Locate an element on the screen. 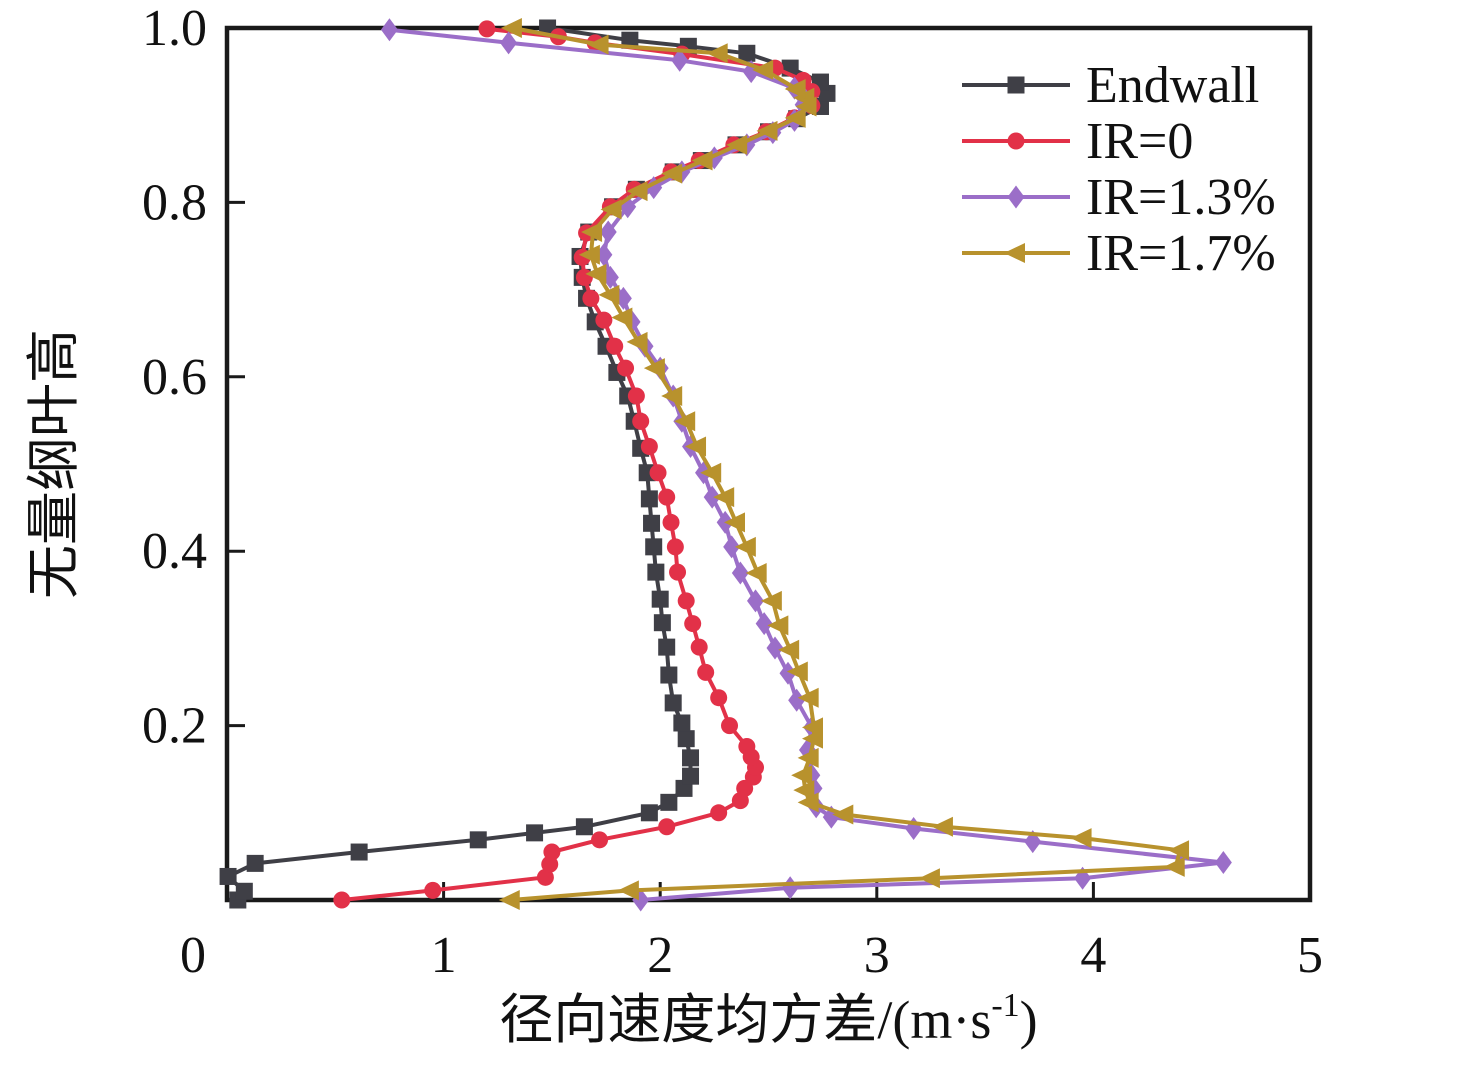 This screenshot has width=1476, height=1075. y-tick-label: 0.2 is located at coordinates (174, 726).